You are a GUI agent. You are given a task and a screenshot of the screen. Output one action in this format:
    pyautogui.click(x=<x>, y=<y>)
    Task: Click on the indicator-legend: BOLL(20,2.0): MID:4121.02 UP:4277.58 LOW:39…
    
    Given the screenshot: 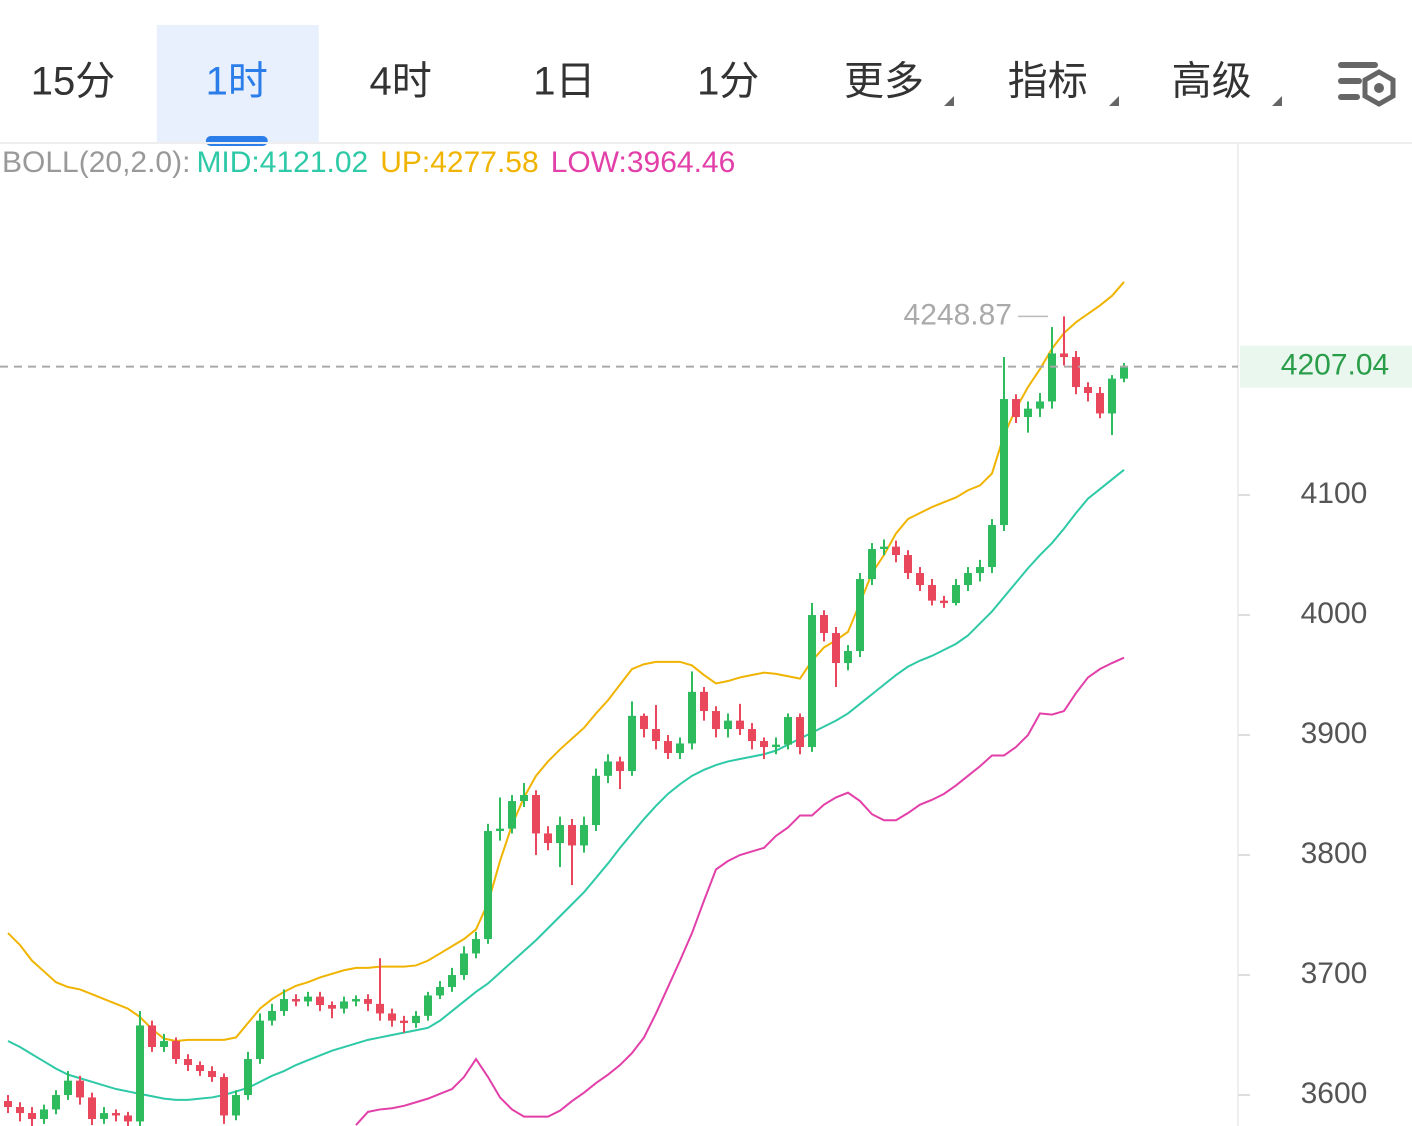 What is the action you would take?
    pyautogui.click(x=368, y=162)
    